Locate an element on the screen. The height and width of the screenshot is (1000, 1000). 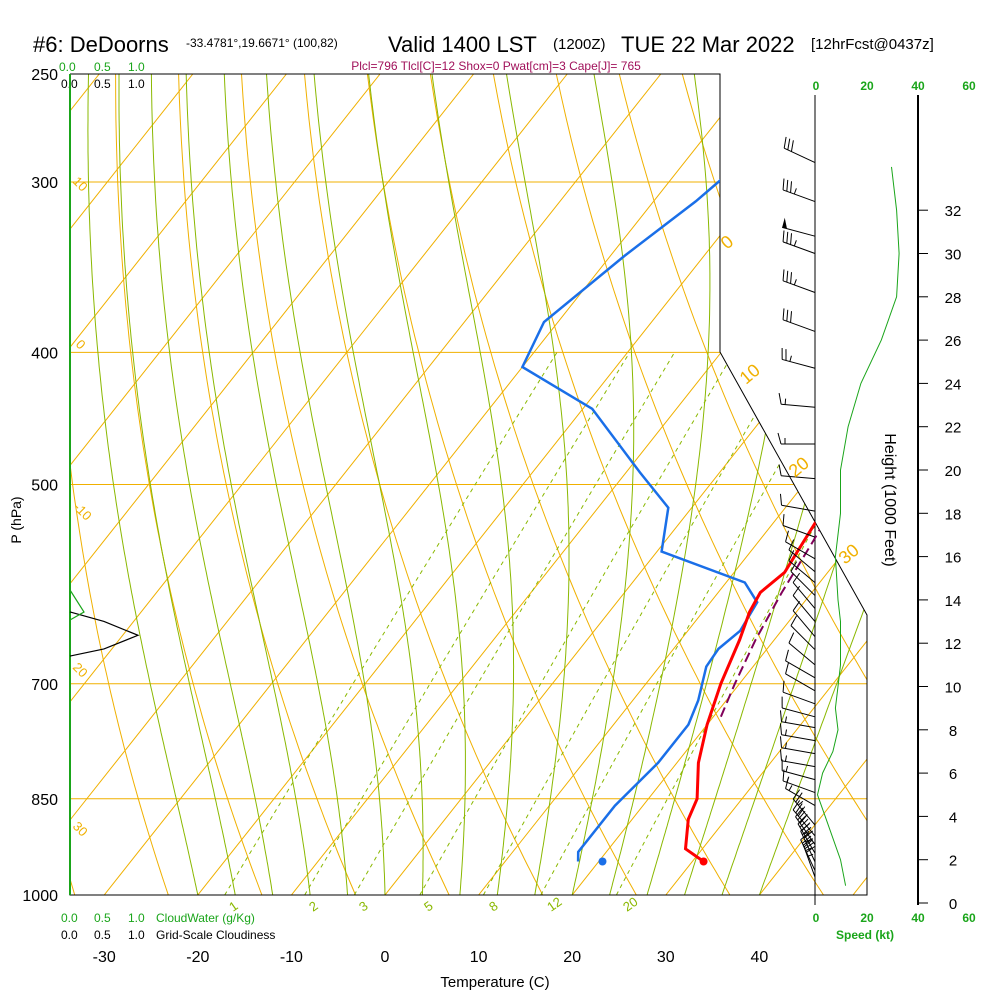
cloudiness-profile is located at coordinates (104, 623).